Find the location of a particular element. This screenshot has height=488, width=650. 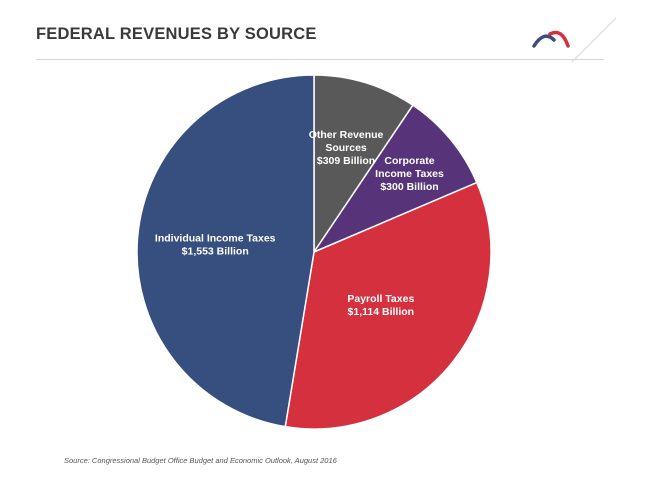

pie-label-line: Individual Income Taxes is located at coordinates (215, 238).